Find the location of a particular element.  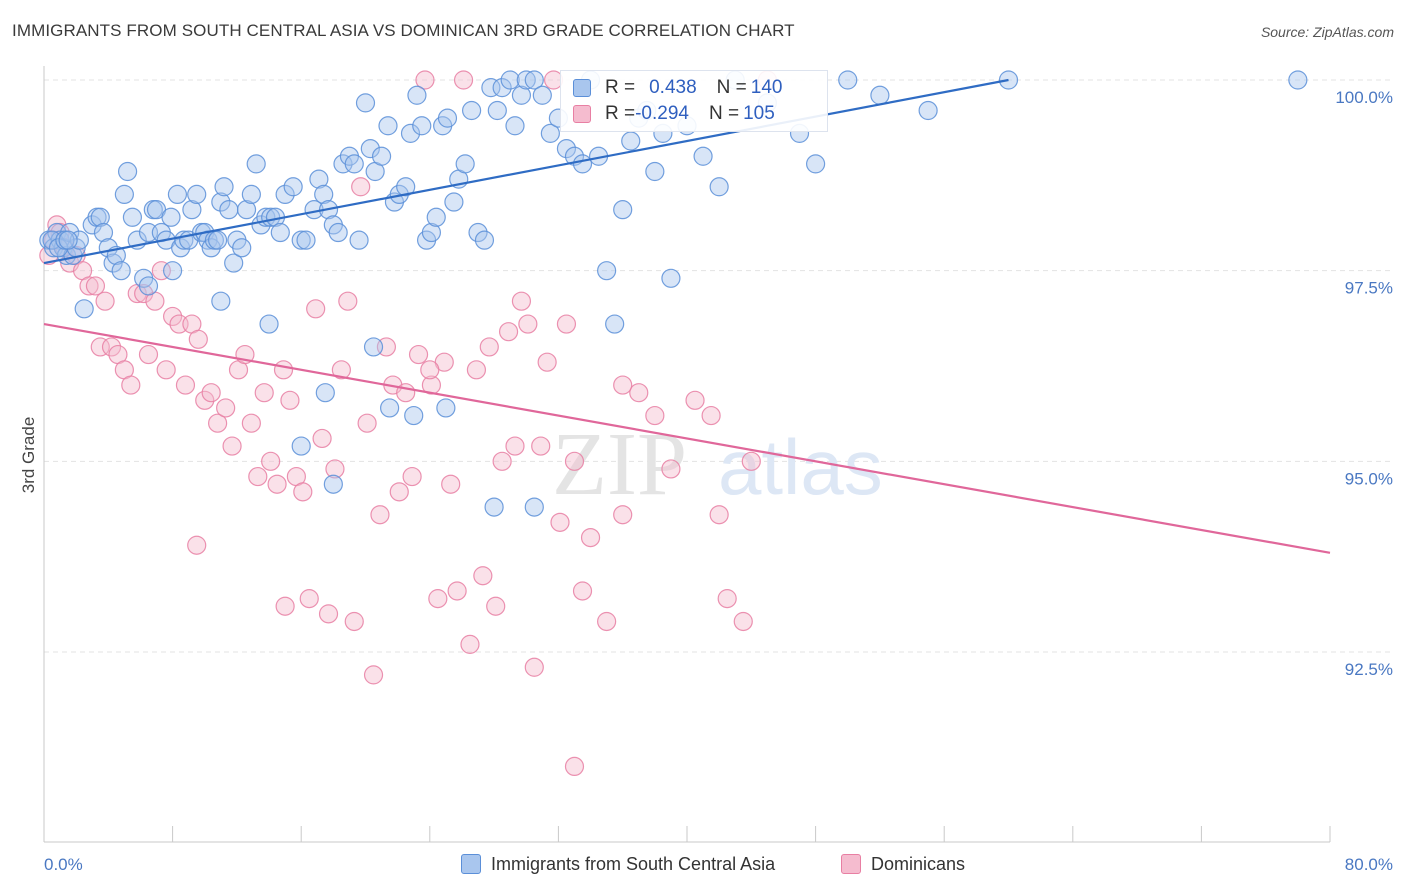

watermark-atlas: atlas is located at coordinates (800, 467).